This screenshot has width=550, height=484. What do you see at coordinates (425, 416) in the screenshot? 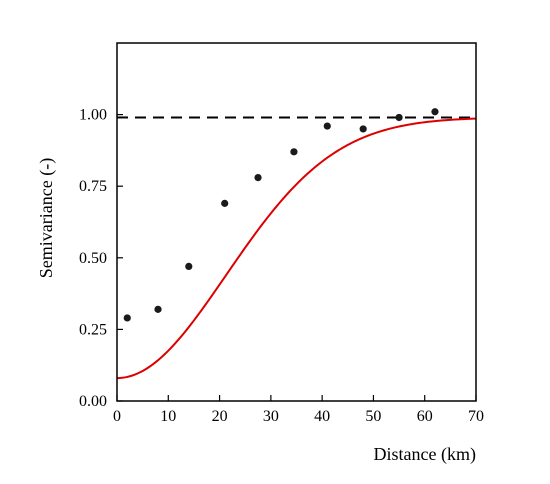
I see `x-tick-label: 60` at bounding box center [425, 416].